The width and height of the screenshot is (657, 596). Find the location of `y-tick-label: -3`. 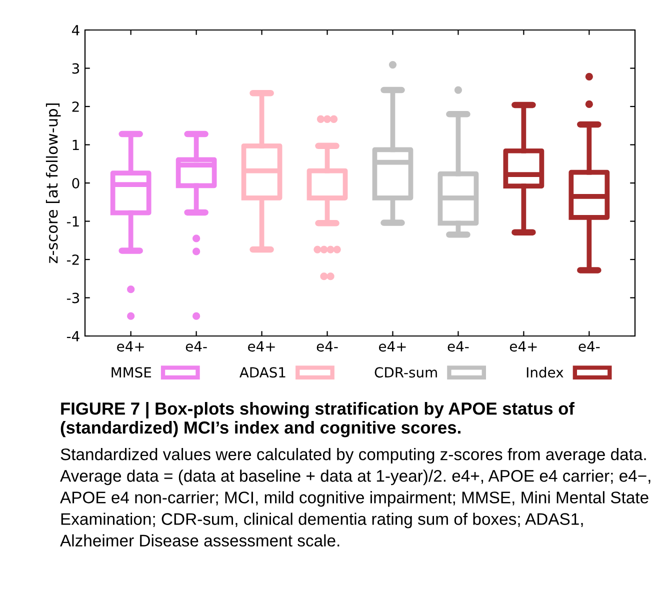

y-tick-label: -3 is located at coordinates (73, 298).